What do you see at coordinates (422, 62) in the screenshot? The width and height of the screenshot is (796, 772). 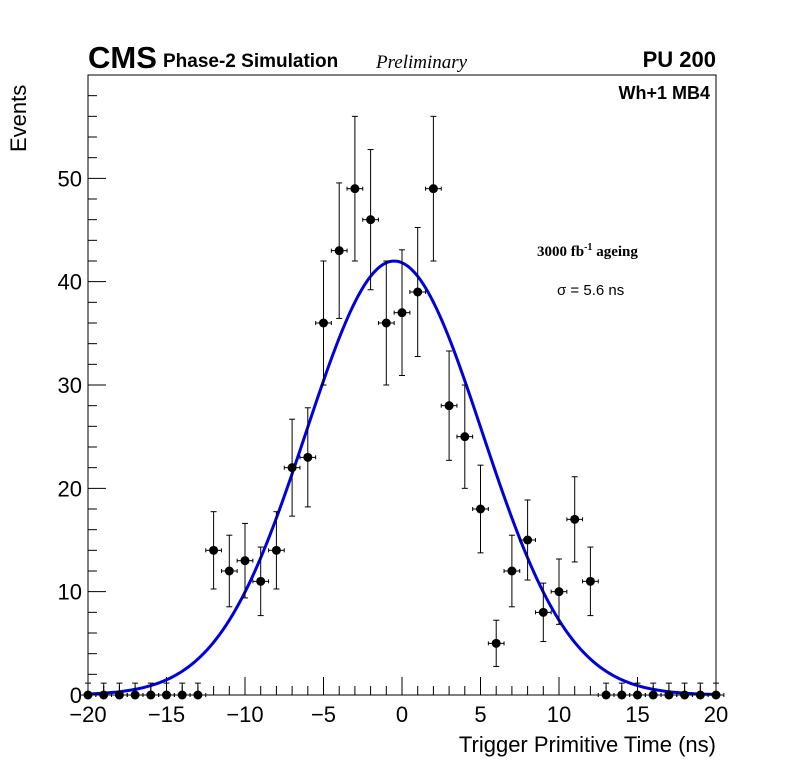 I see `status-label: Preliminary` at bounding box center [422, 62].